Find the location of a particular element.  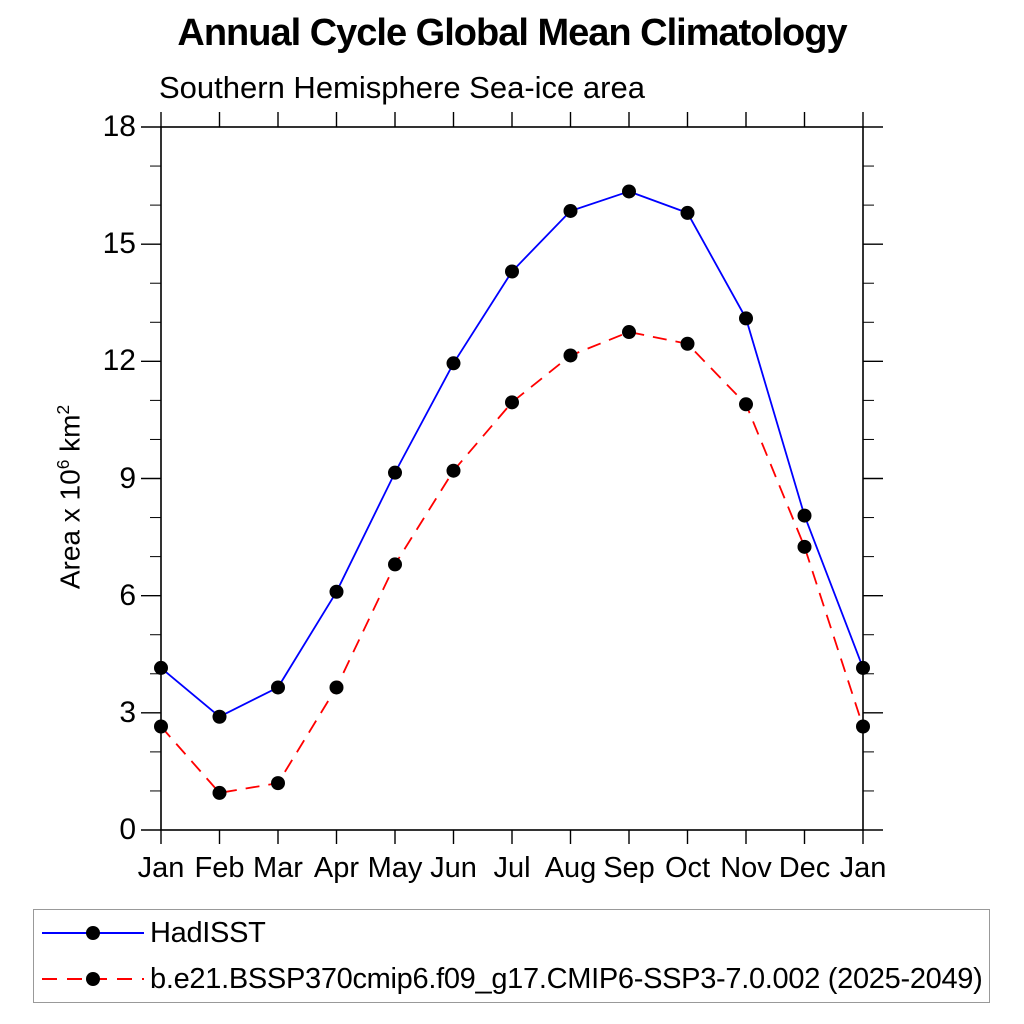

legend-sample-solid is located at coordinates (93, 933).